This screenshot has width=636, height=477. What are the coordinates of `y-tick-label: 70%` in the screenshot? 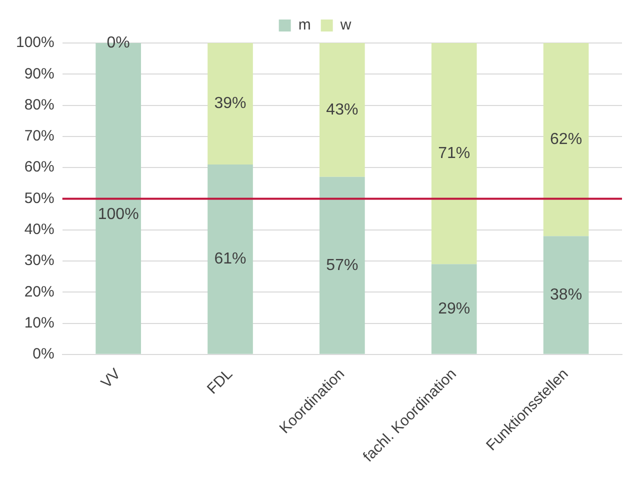 It's located at (39, 136).